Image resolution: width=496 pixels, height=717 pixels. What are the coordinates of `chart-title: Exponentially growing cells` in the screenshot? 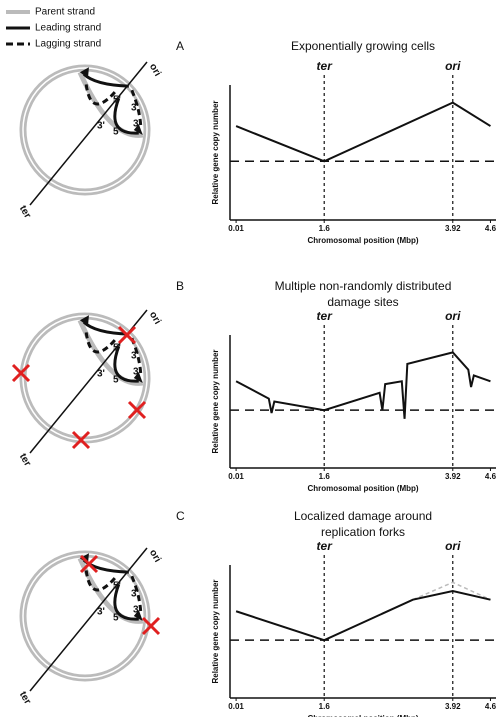 It's located at (363, 46).